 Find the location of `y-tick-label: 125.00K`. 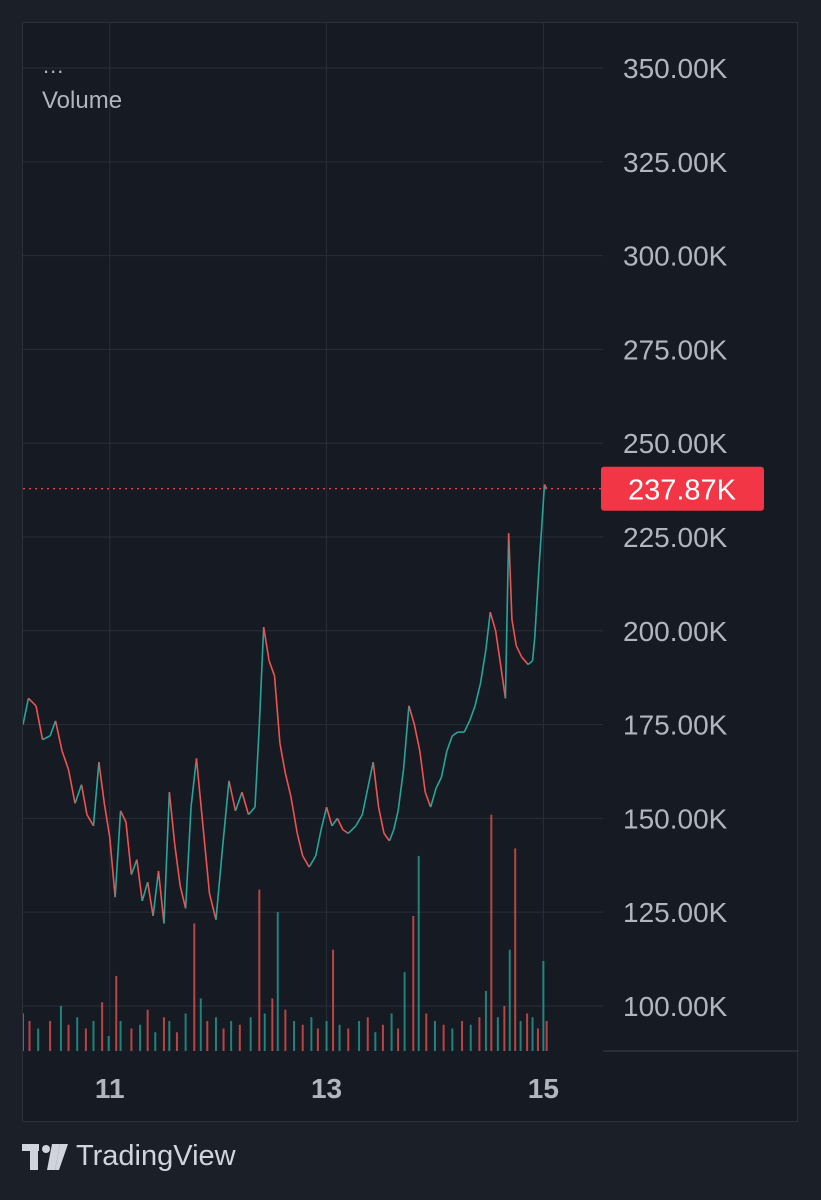

y-tick-label: 125.00K is located at coordinates (675, 912).